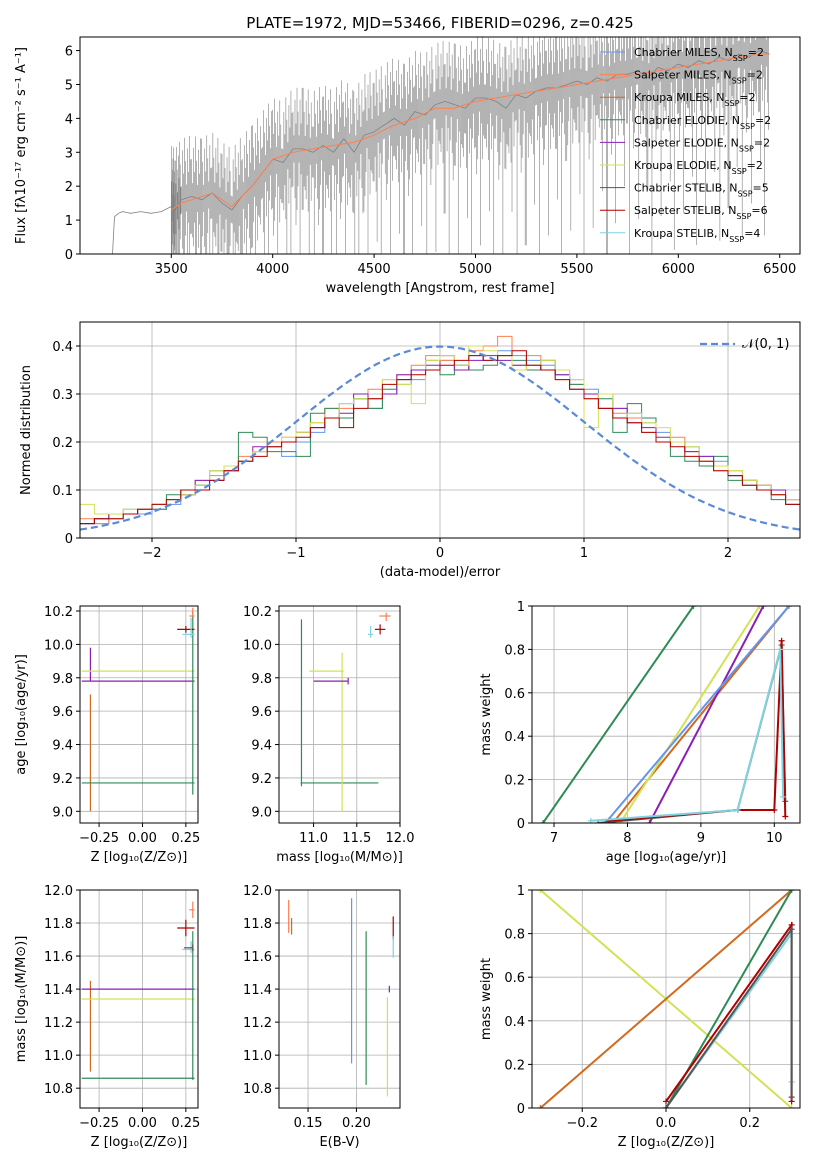 Image resolution: width=819 pixels, height=1174 pixels. What do you see at coordinates (58, 957) in the screenshot?
I see `y-tick-label: 11.6` at bounding box center [58, 957].